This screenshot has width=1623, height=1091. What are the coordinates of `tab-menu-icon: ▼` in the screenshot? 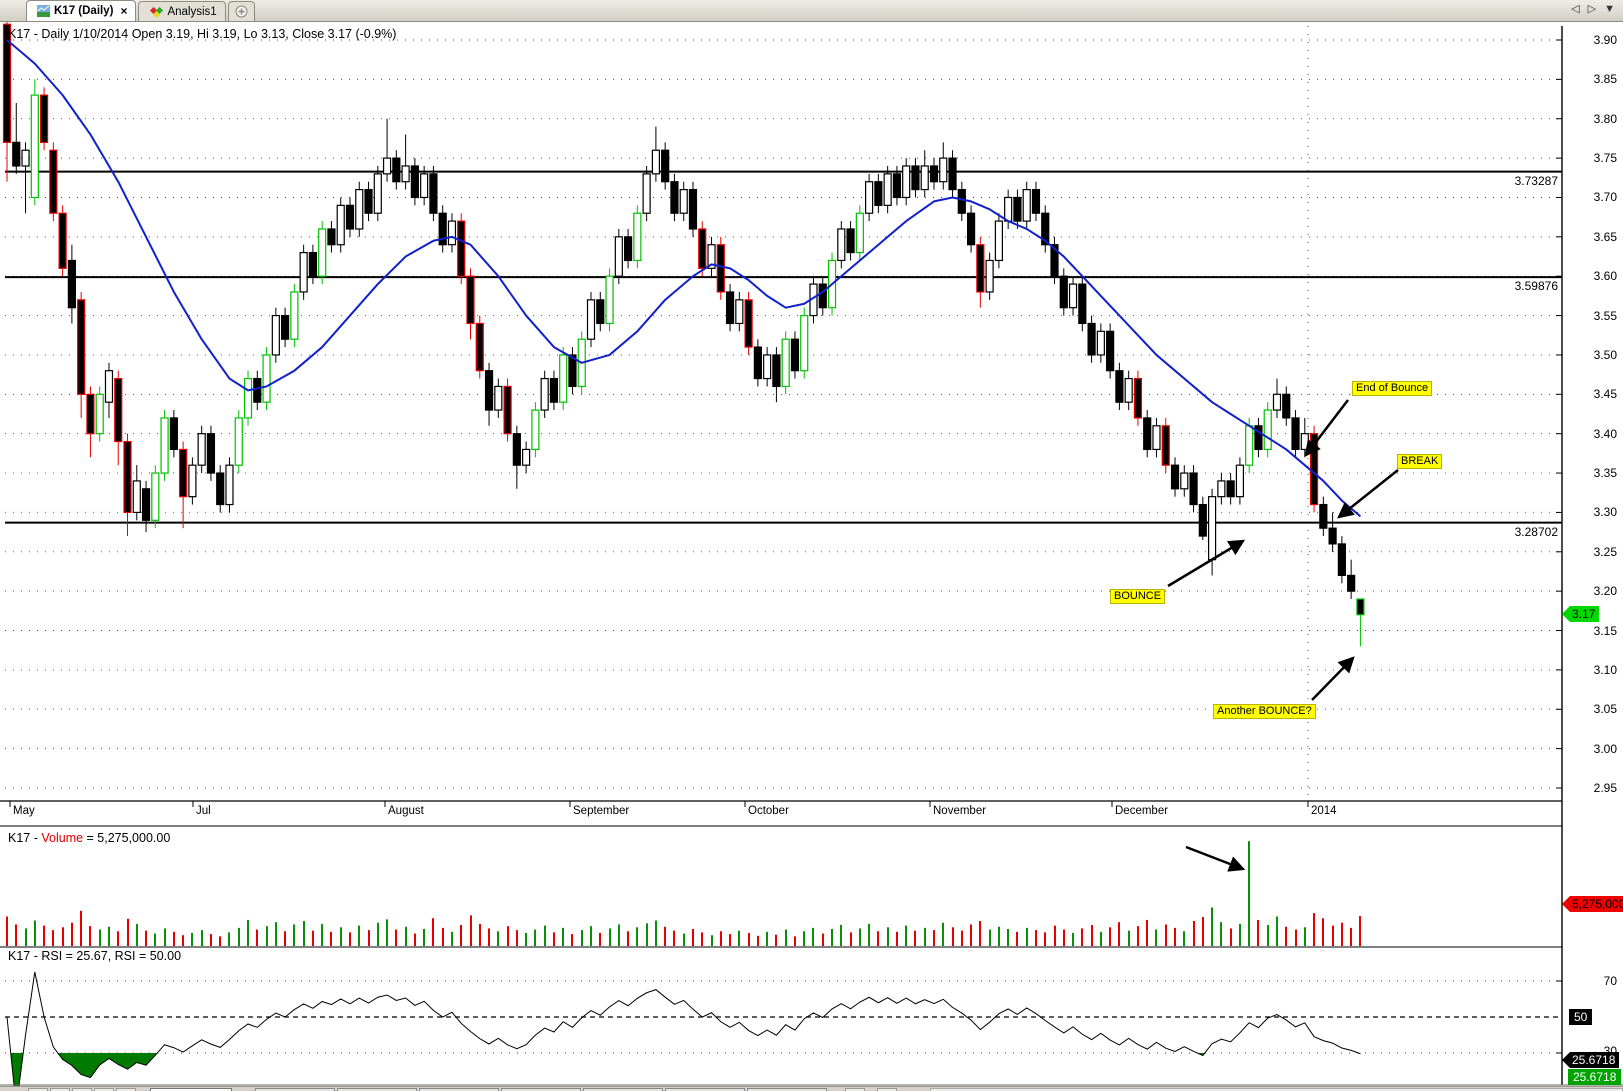 It's located at (1609, 8).